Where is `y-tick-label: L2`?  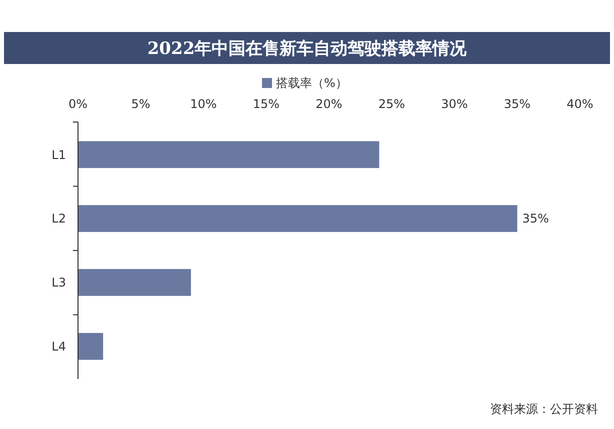
y-tick-label: L2 is located at coordinates (59, 219).